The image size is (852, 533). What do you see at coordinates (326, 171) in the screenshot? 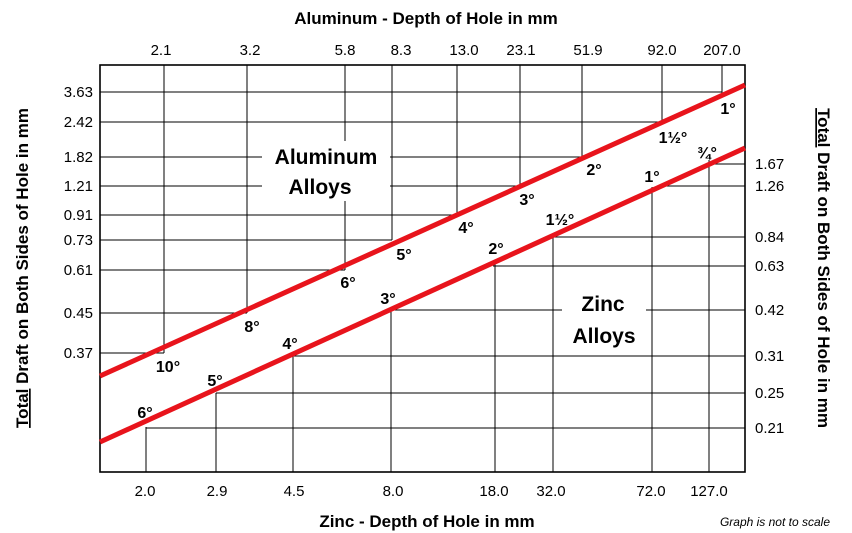
I see `aluminum-label-box` at bounding box center [326, 171].